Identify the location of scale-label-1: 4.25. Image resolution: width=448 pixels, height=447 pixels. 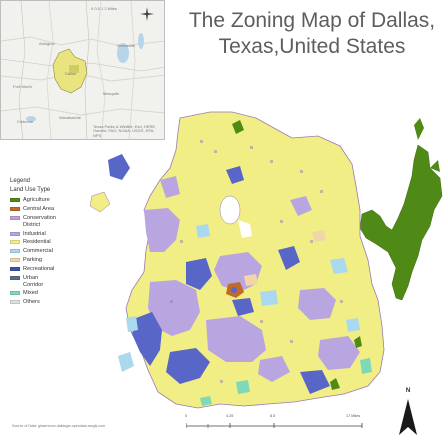
(230, 416).